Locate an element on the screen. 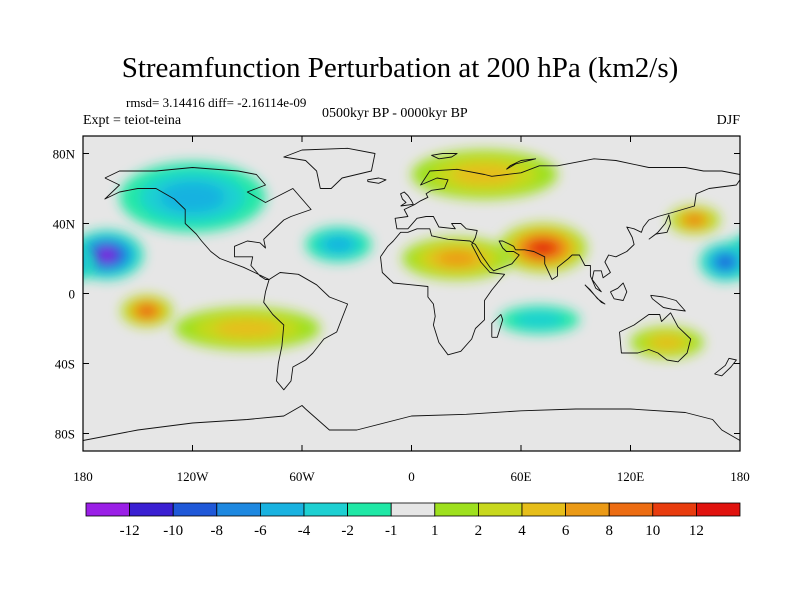 The width and height of the screenshot is (800, 600). season-label: DJF is located at coordinates (728, 120).